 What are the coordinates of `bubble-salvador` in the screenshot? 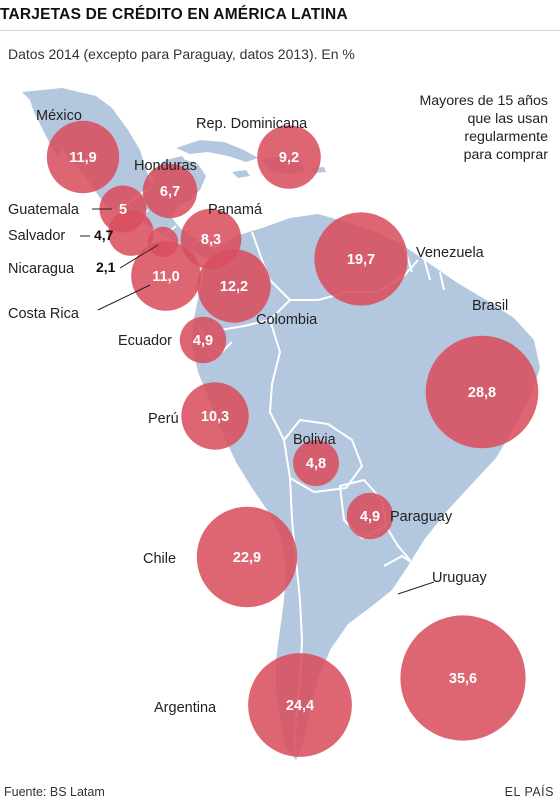 It's located at (131, 233).